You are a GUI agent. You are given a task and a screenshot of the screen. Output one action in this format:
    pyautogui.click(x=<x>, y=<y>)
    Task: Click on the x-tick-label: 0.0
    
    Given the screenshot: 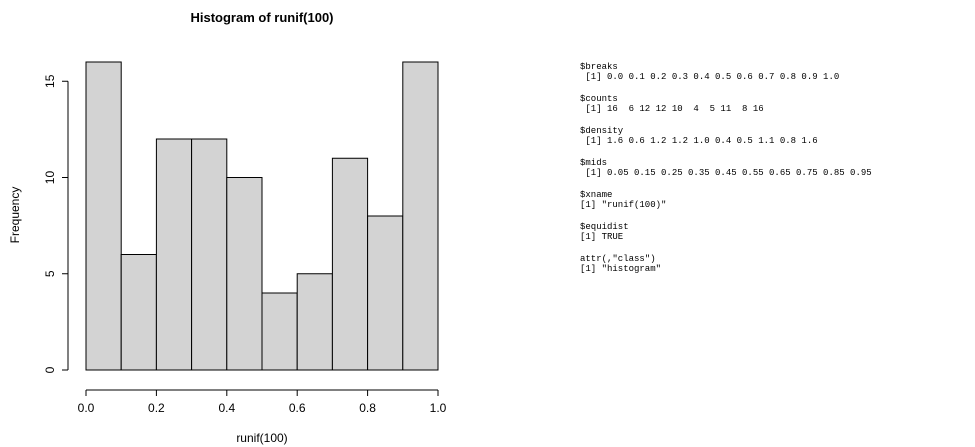 What is the action you would take?
    pyautogui.click(x=86, y=408)
    